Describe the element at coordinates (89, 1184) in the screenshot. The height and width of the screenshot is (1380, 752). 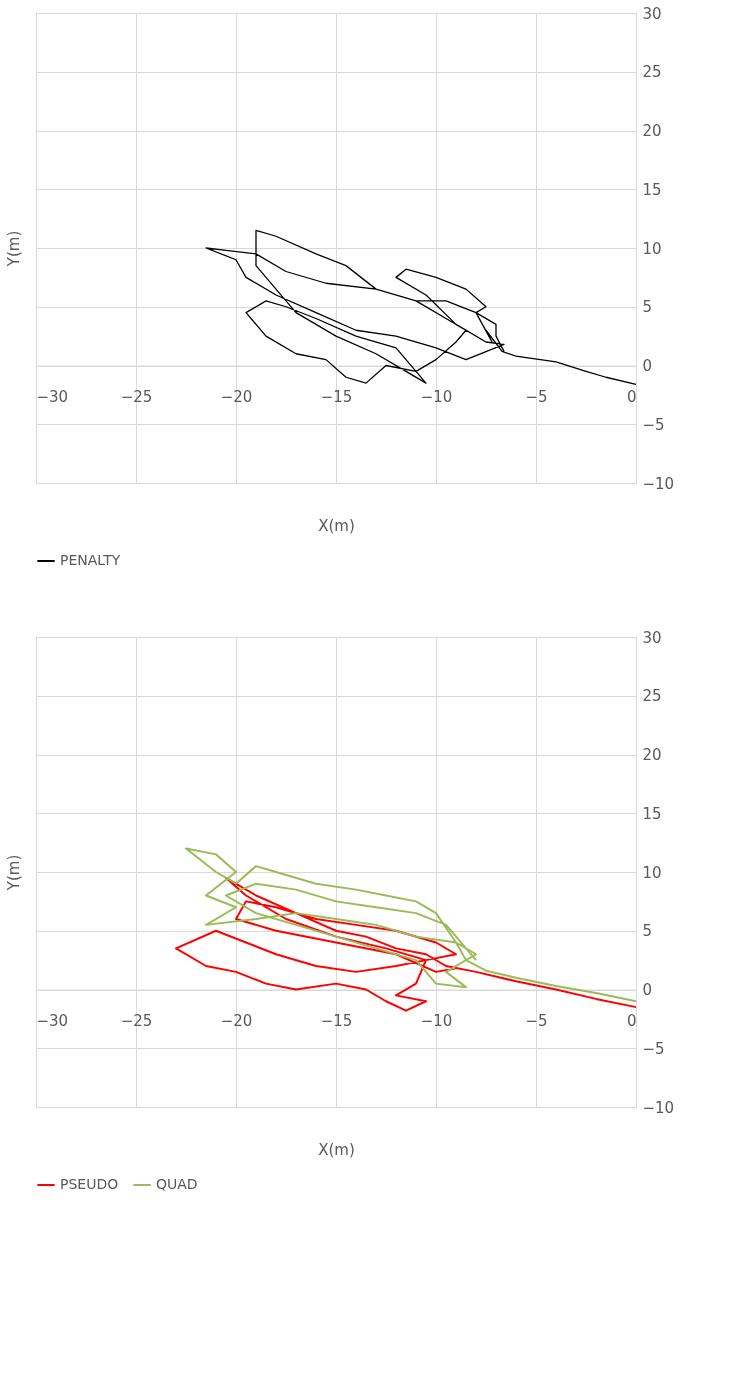
I see `legend-label: PSEUDO` at that location.